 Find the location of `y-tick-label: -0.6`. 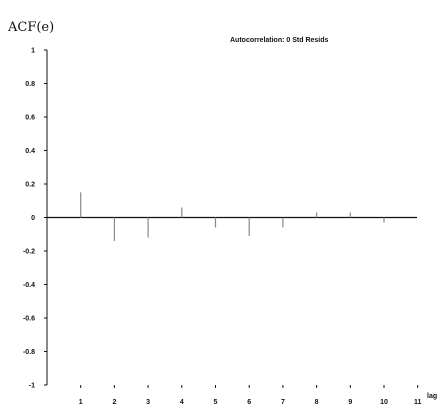

y-tick-label: -0.6 is located at coordinates (29, 319).